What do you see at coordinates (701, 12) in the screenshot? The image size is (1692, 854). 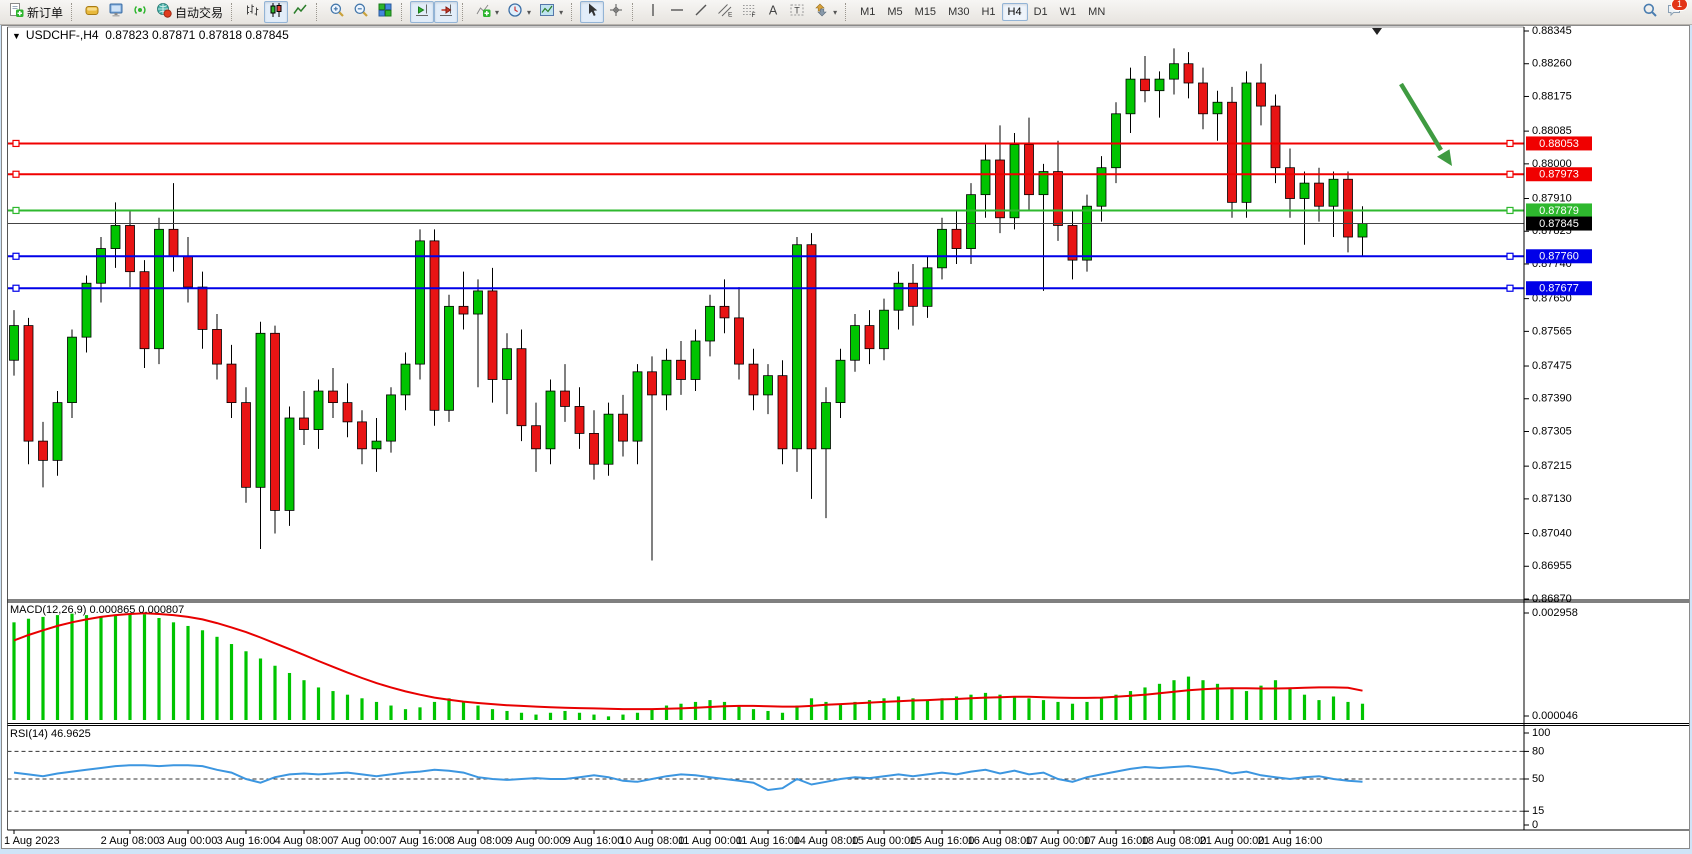 I see `trendline-button` at bounding box center [701, 12].